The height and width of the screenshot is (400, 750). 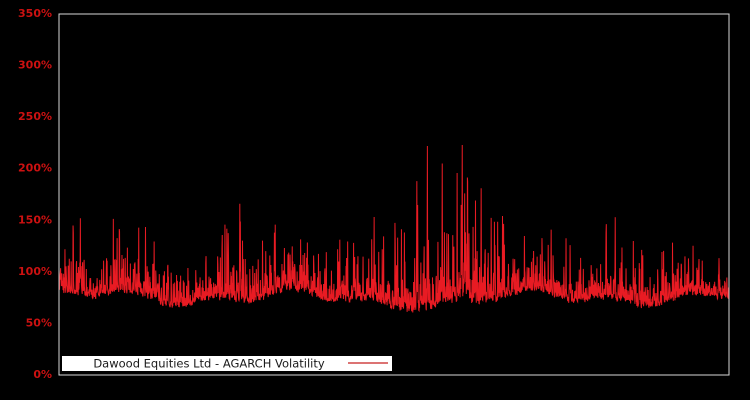 What do you see at coordinates (35, 271) in the screenshot?
I see `y-axis-tick-label: 100%` at bounding box center [35, 271].